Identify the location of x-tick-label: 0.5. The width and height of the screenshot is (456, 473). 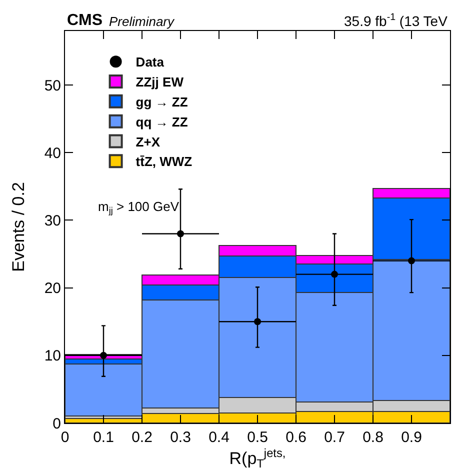
(257, 437).